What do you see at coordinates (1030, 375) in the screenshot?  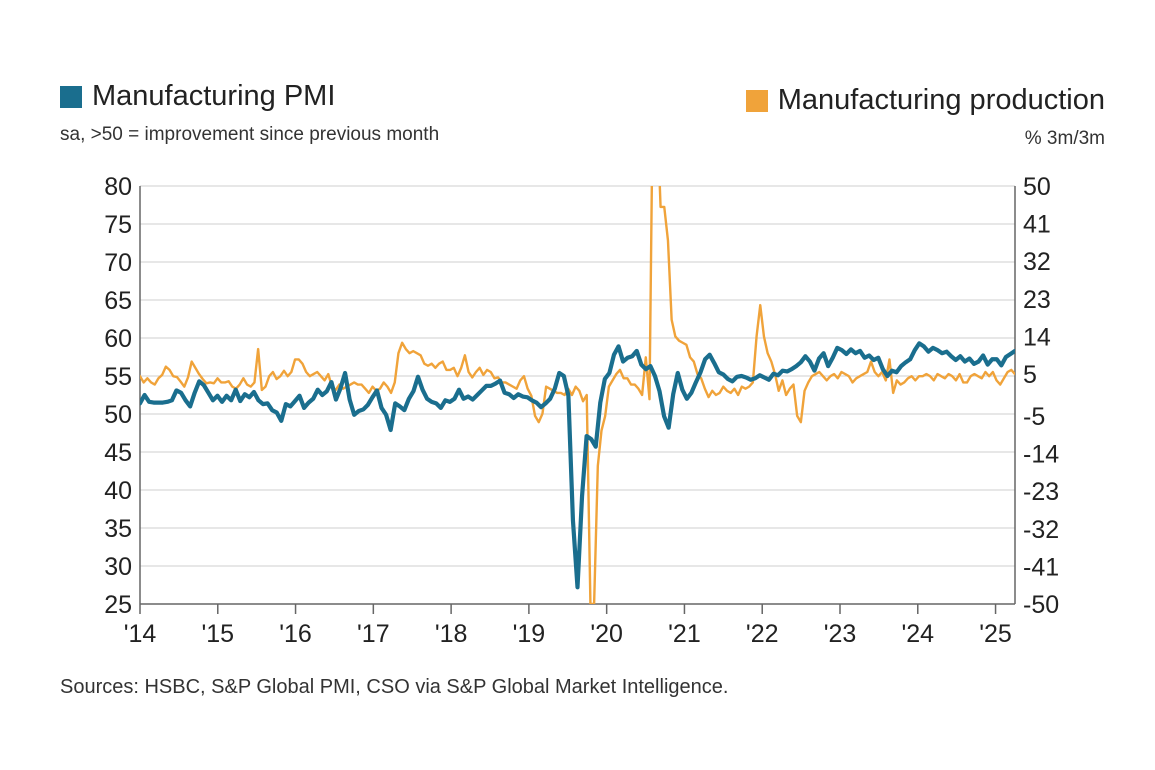 I see `y-right-tick-label: 5` at bounding box center [1030, 375].